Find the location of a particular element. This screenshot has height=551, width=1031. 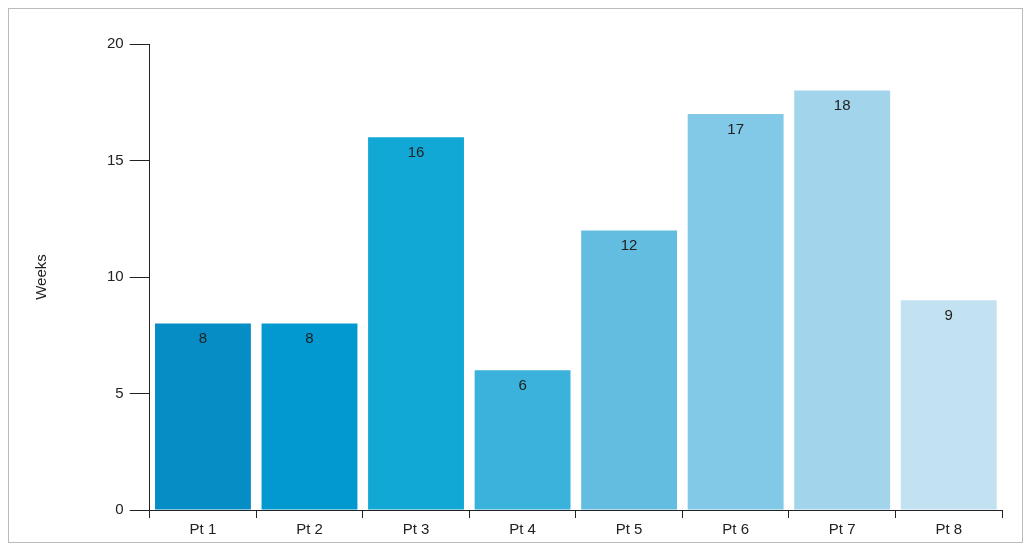

x-tick-label: Pt 1 is located at coordinates (203, 529).